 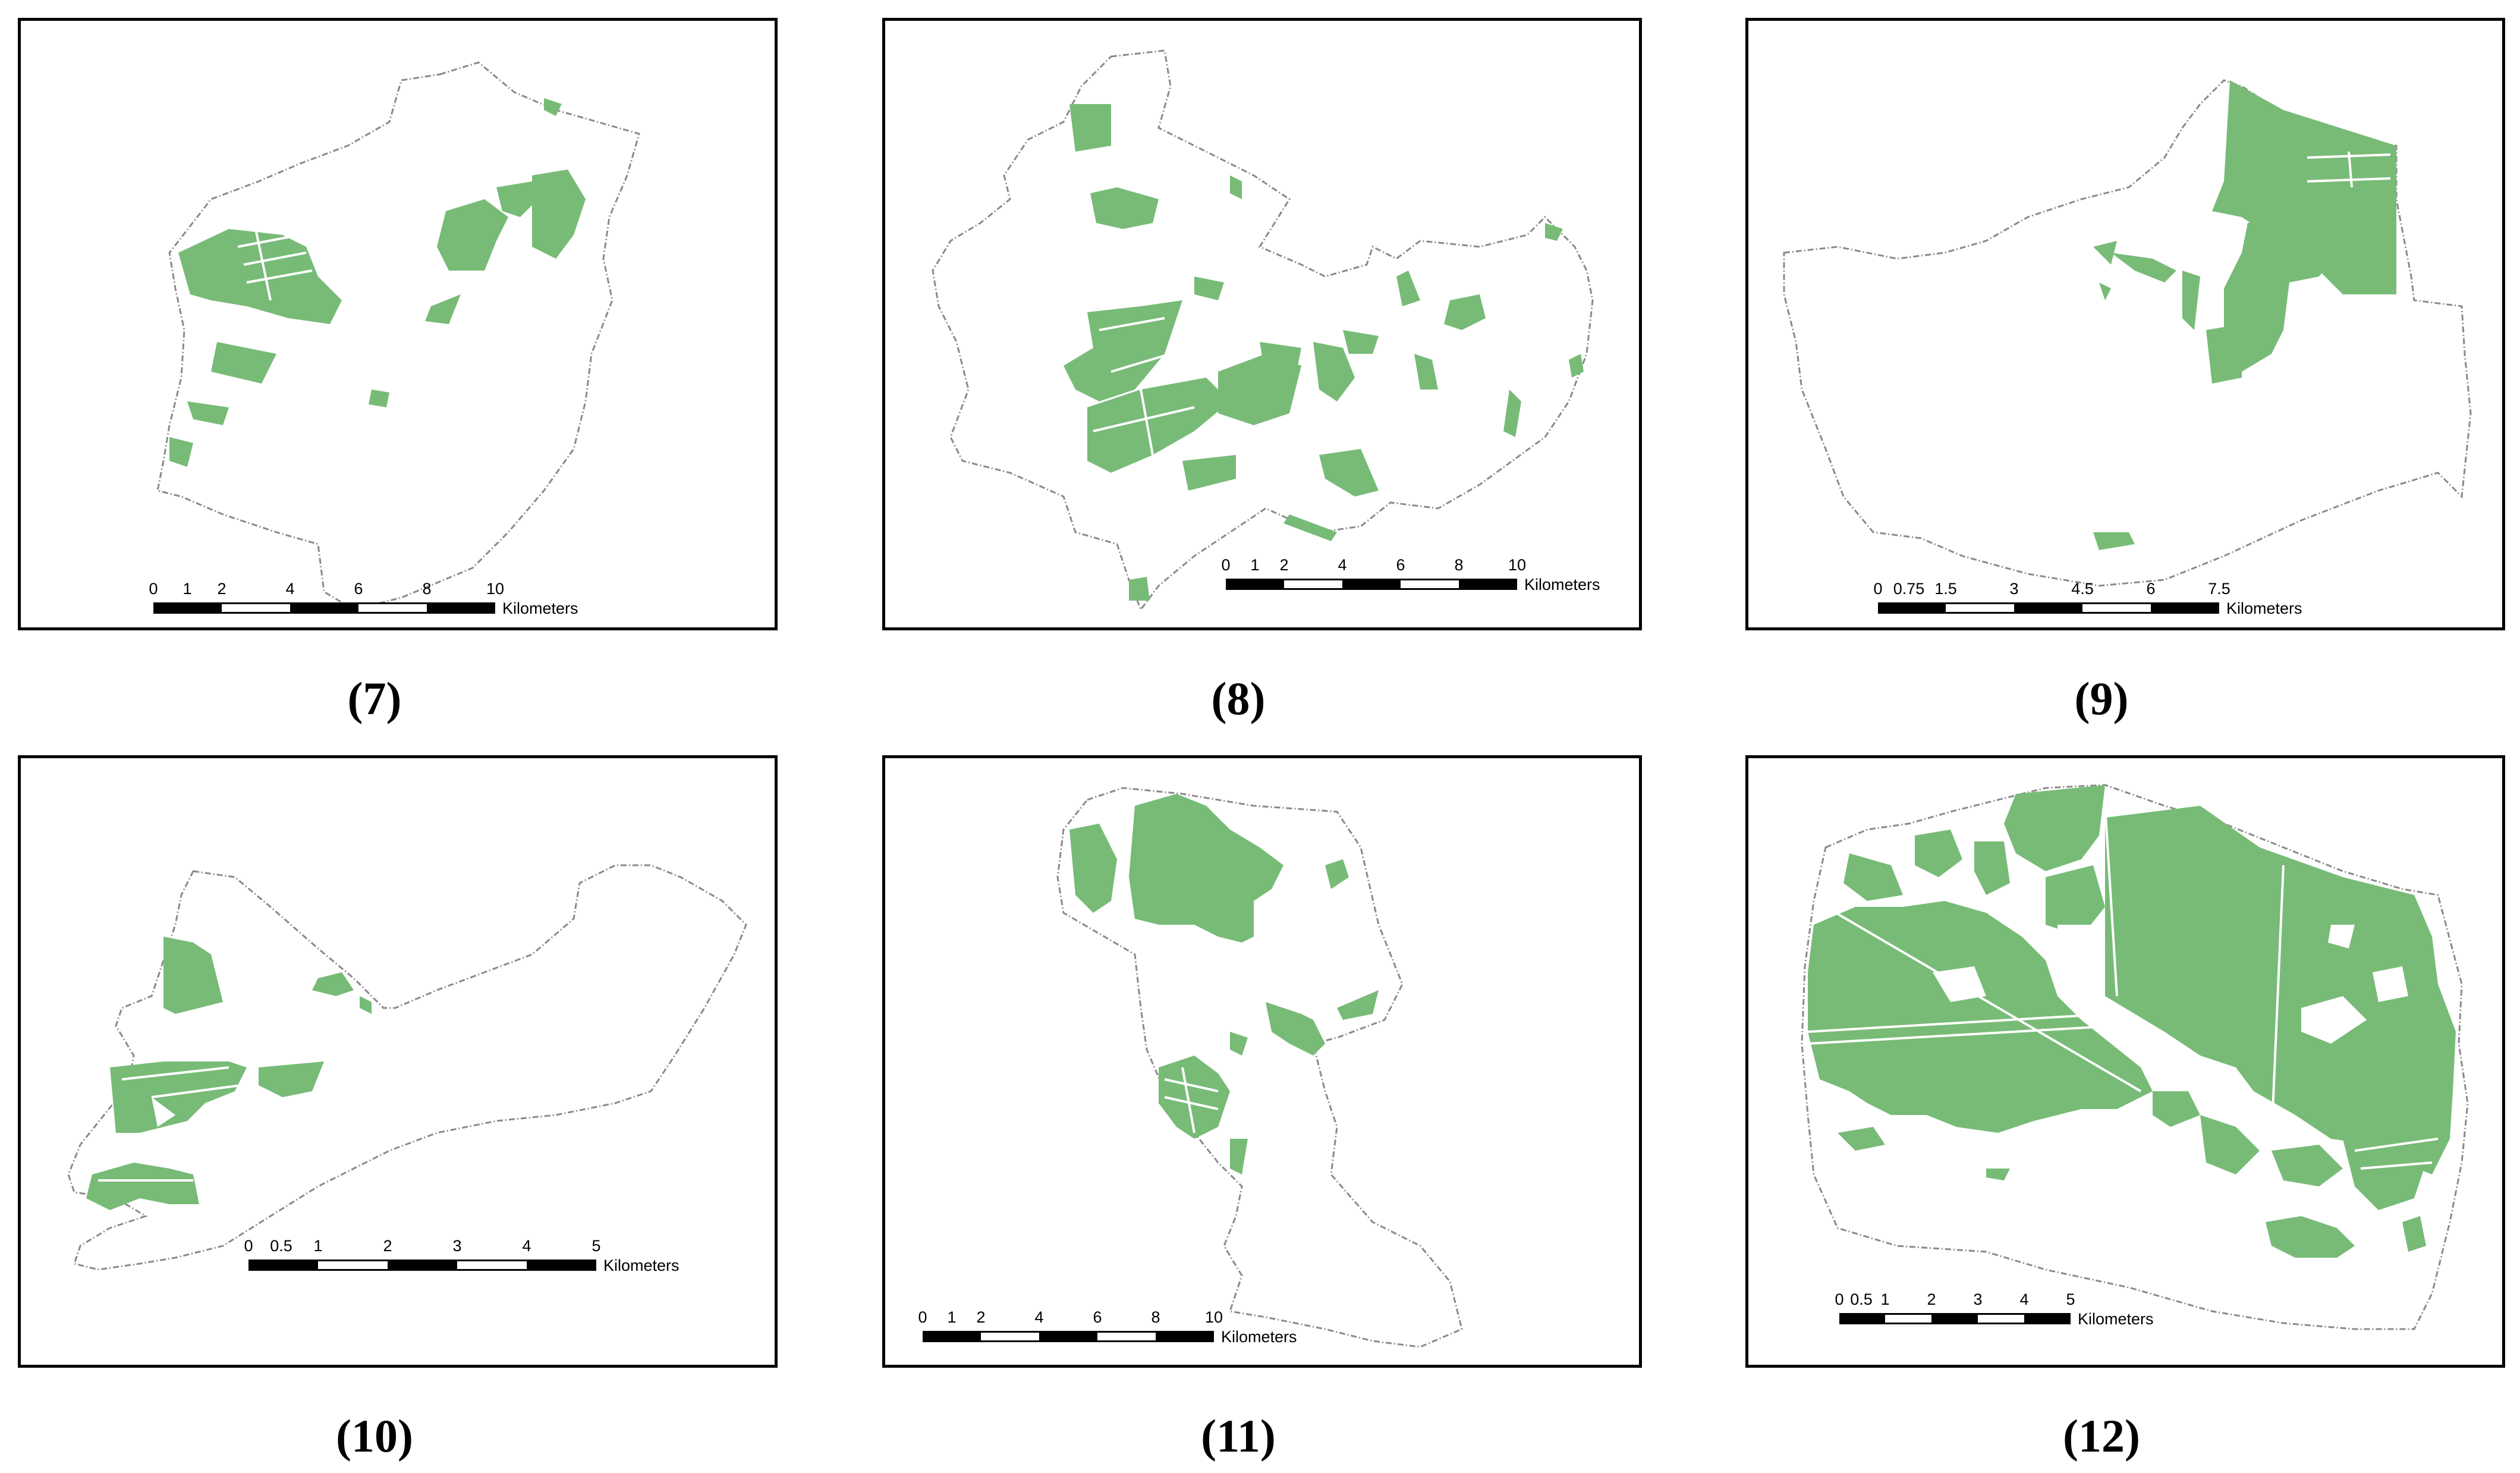 I want to click on scale-bar: 0 0.75 1.5 3 4.5 6 7.5 Kilometers, so click(x=2130, y=603).